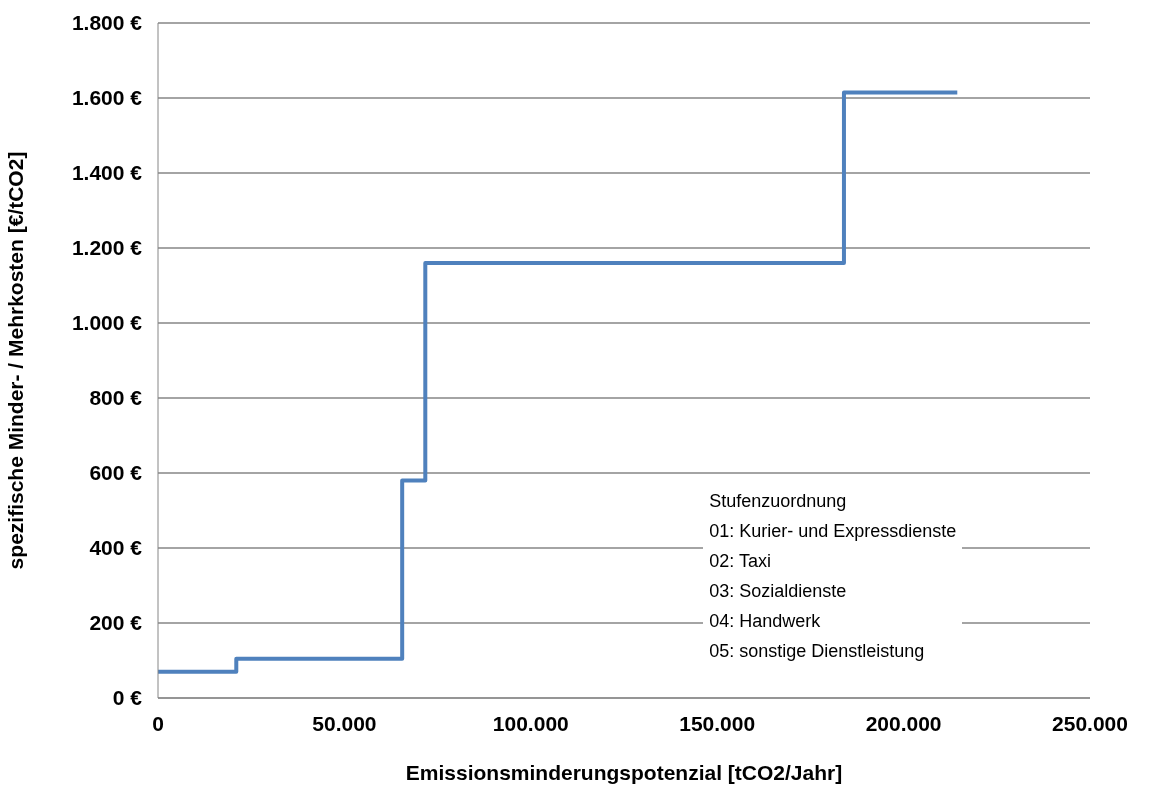  I want to click on y-tick-label: 1.600 €, so click(107, 98).